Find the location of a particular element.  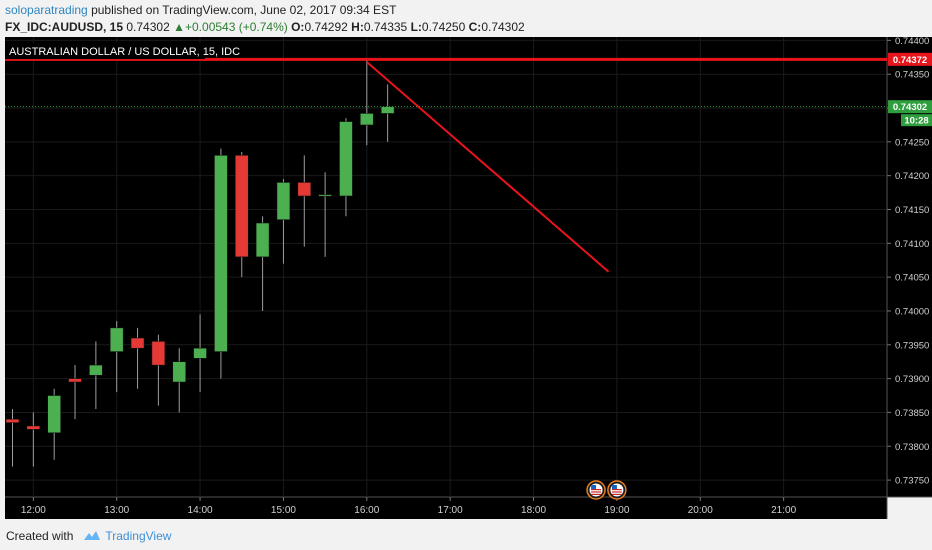

close-value: 0.74302 is located at coordinates (503, 27).